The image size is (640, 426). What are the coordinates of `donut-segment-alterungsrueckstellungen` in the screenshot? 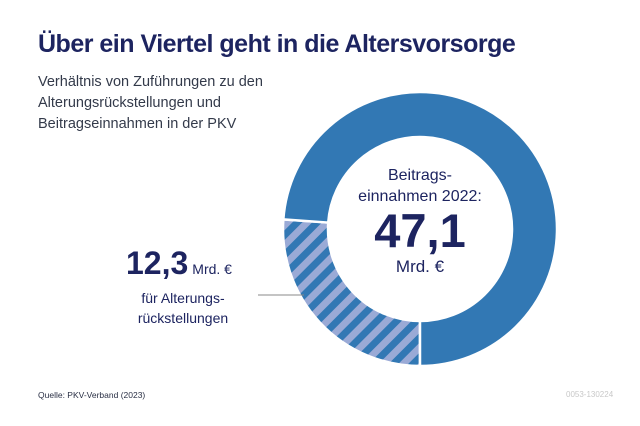 It's located at (351, 293).